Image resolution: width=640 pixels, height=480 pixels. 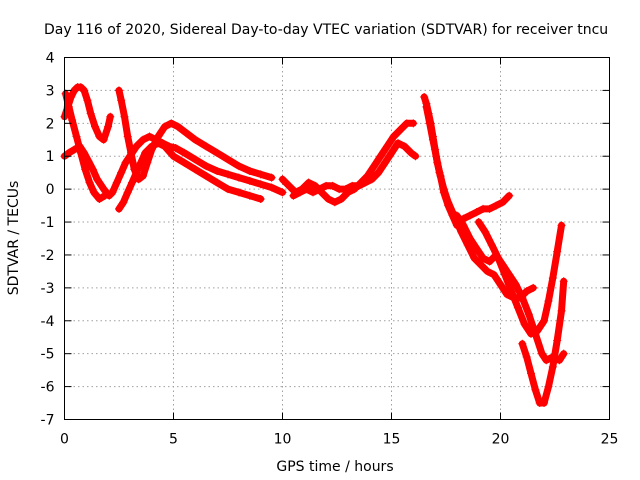 I want to click on y-tick-label: 3, so click(x=50, y=91).